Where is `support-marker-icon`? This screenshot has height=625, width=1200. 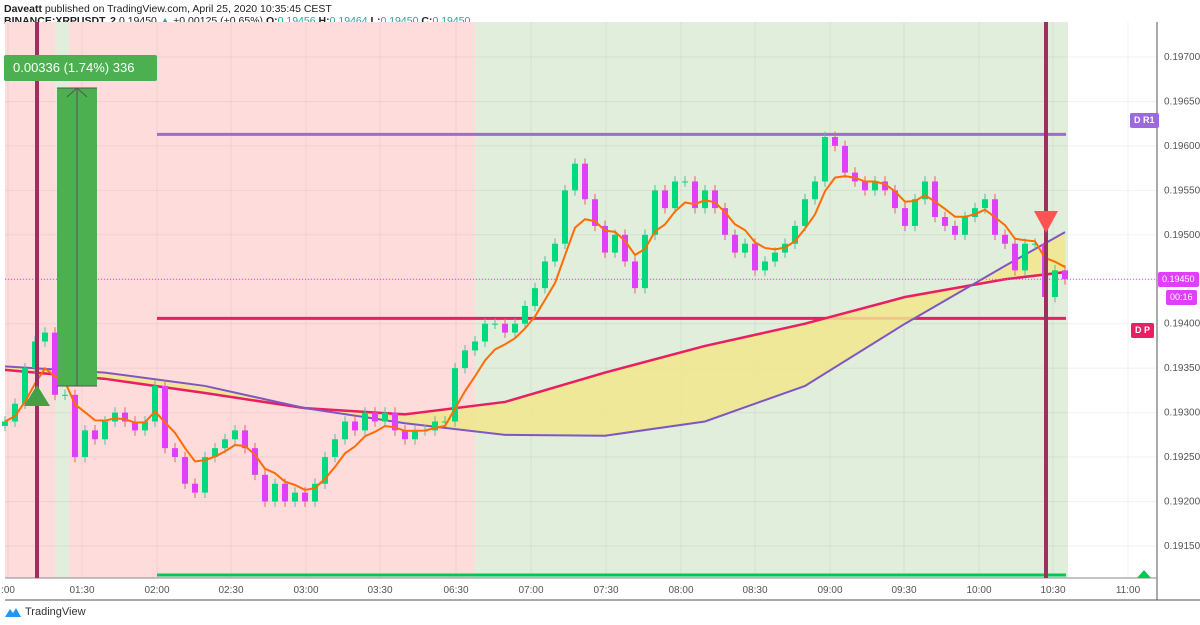
support-marker-icon is located at coordinates (1144, 574).